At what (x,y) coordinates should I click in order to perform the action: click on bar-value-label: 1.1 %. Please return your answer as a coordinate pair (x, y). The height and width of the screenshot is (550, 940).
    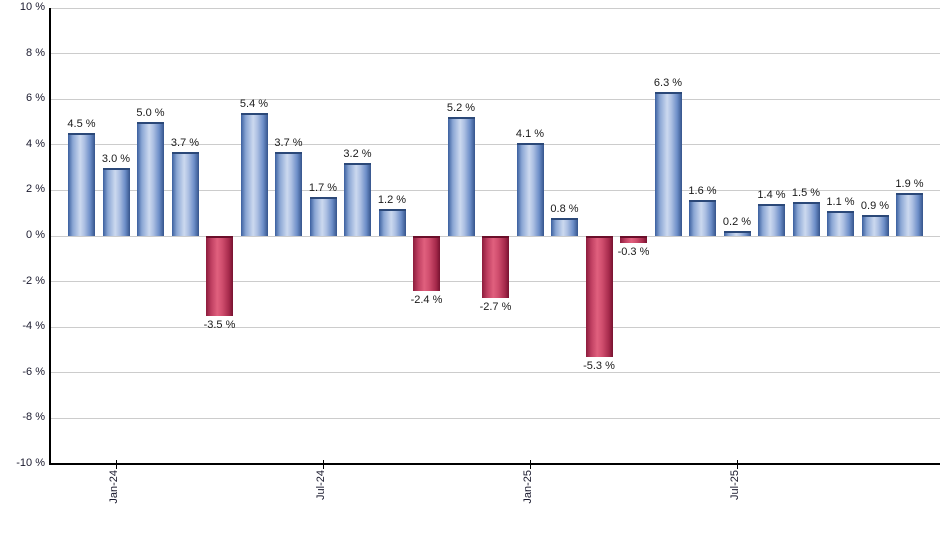
    Looking at the image, I should click on (840, 201).